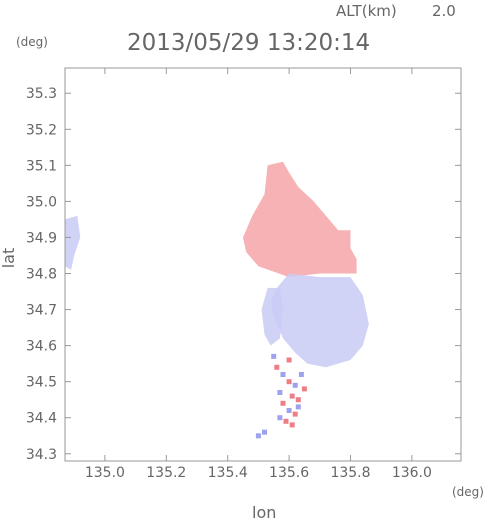  I want to click on x-tick-label: 135.4, so click(228, 473).